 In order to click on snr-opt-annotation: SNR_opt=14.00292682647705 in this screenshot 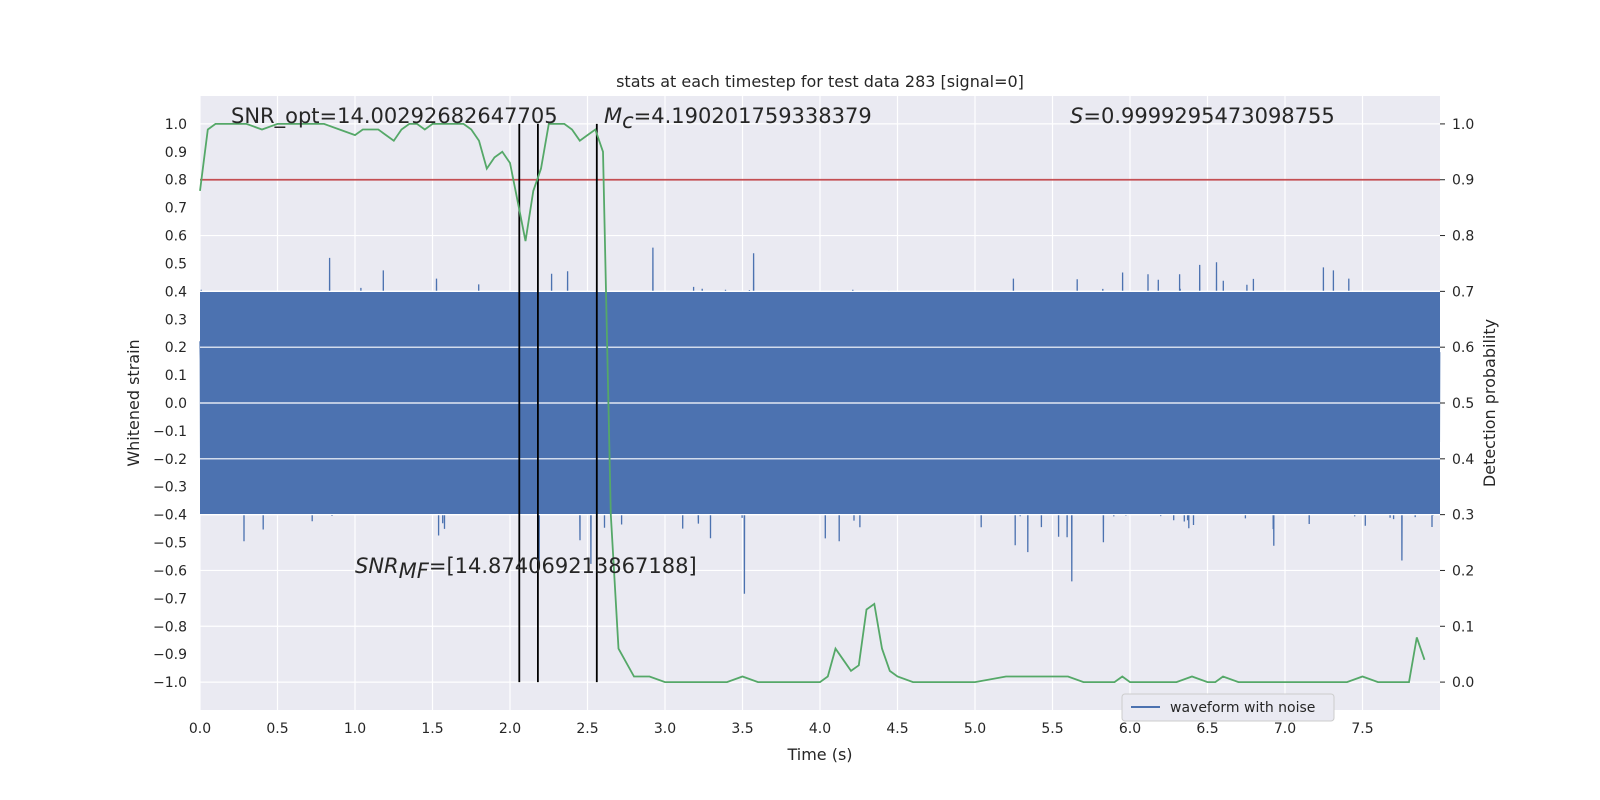, I will do `click(394, 116)`.